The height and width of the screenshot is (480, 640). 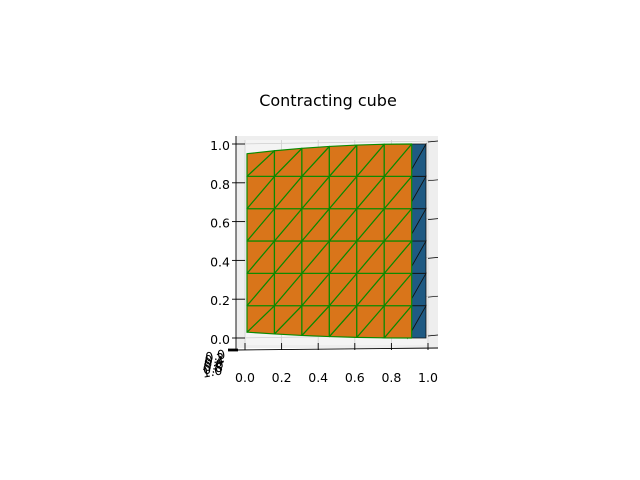 I want to click on axis-lines, so click(x=337, y=243).